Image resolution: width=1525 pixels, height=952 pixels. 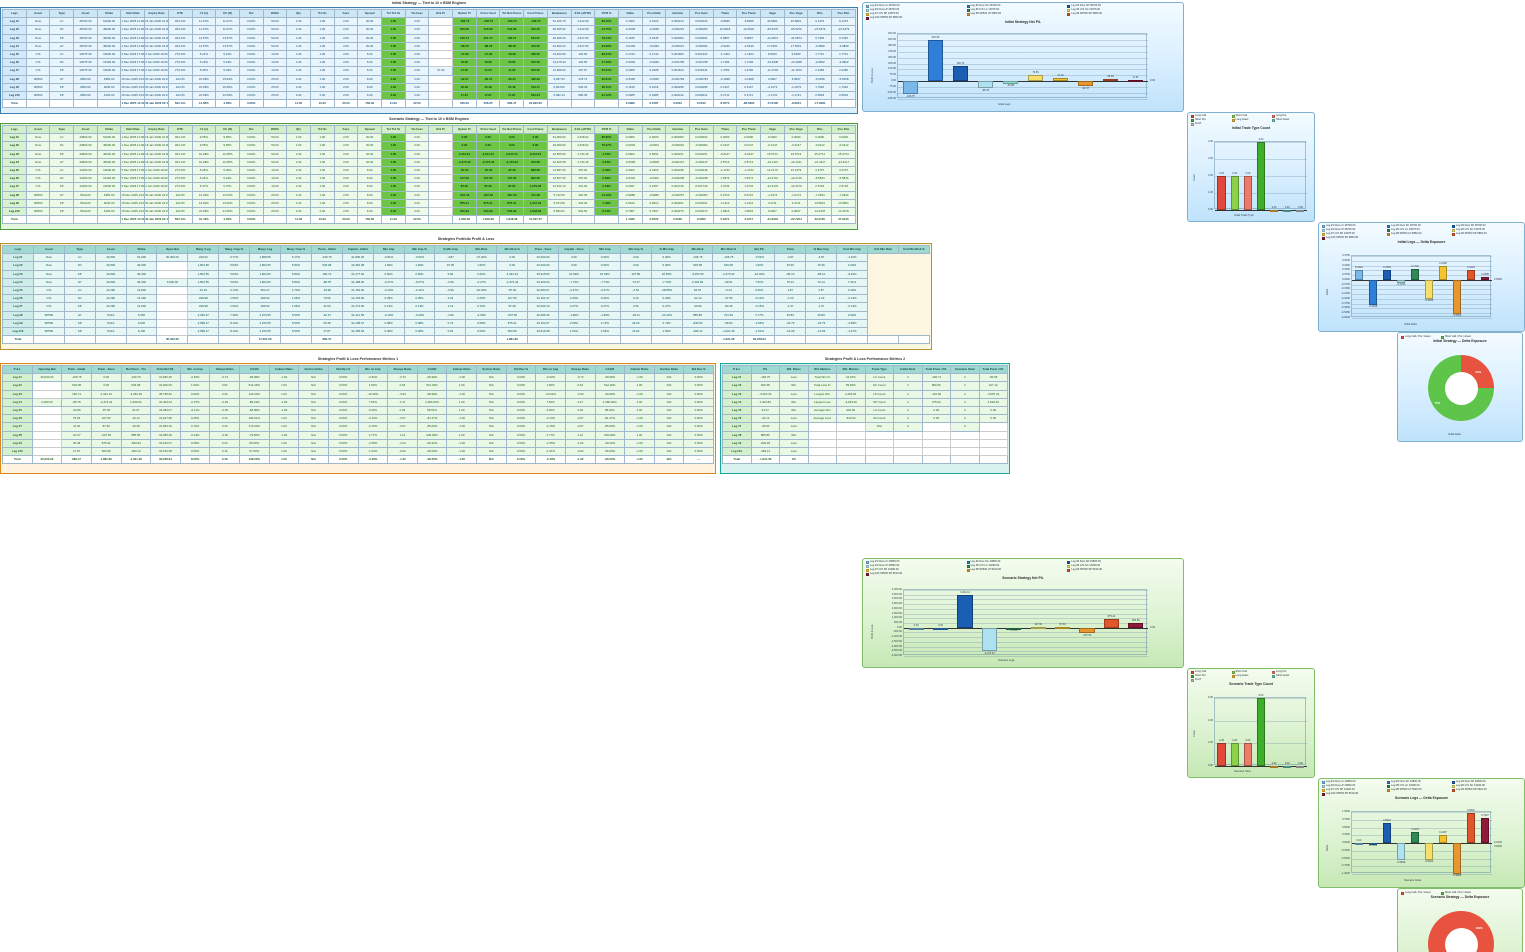 What do you see at coordinates (607, 130) in the screenshot?
I see `column-header: OTM %` at bounding box center [607, 130].